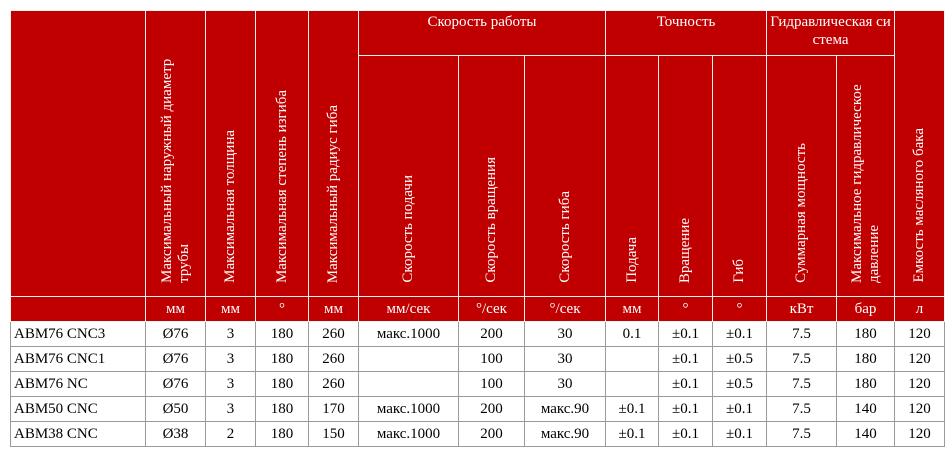  Describe the element at coordinates (565, 176) in the screenshot. I see `column-header: Скорость гиба` at that location.